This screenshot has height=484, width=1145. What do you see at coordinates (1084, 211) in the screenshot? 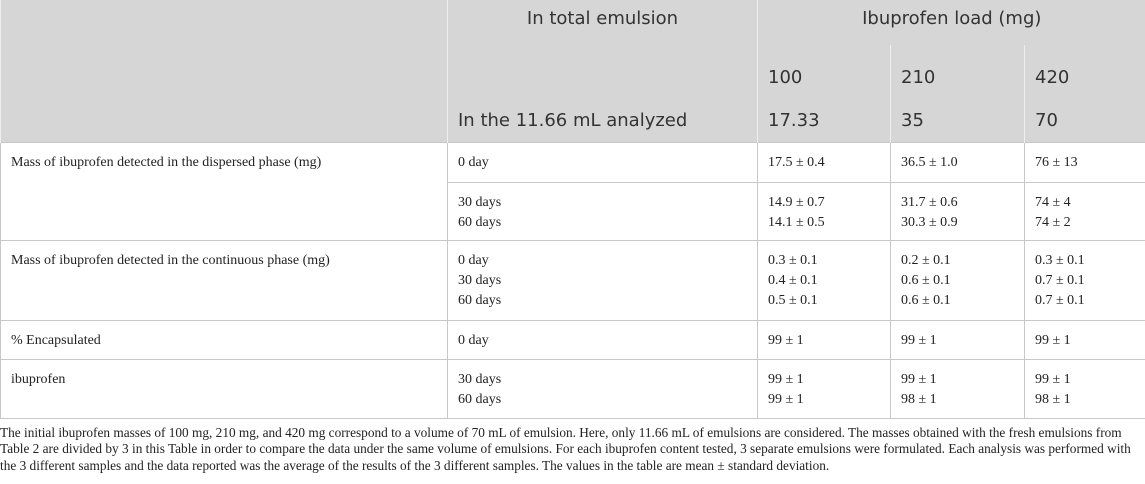
I see `value-cell: 74 ± 4 74 ± 2` at bounding box center [1084, 211].